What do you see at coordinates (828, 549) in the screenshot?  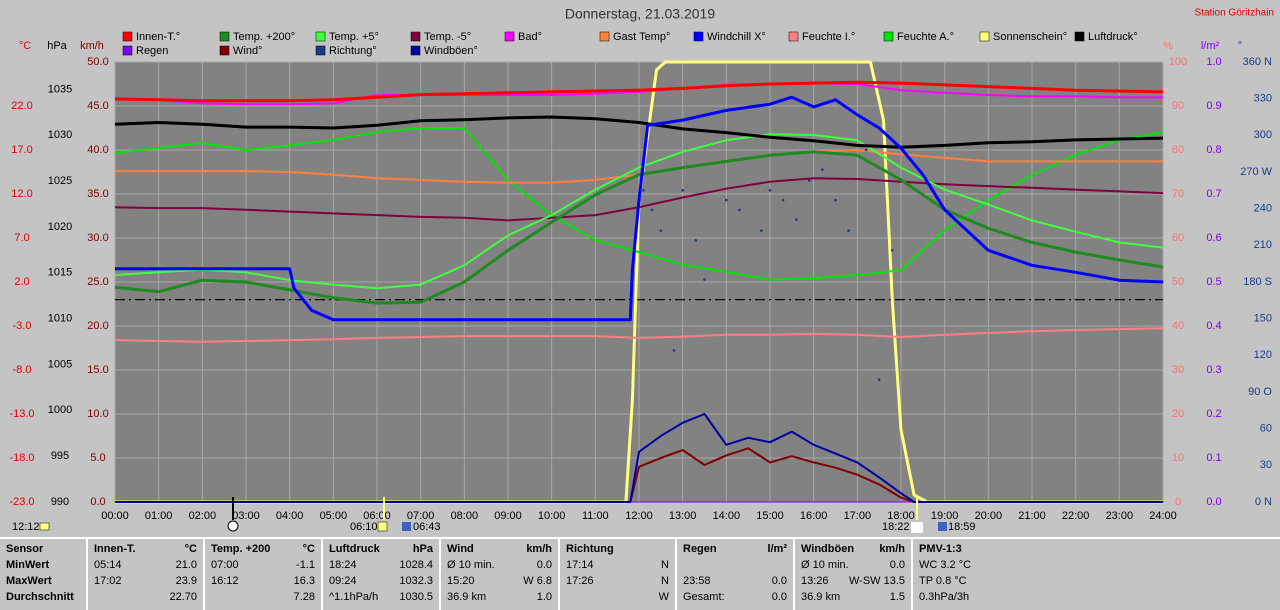 I see `header-text: Windböen` at bounding box center [828, 549].